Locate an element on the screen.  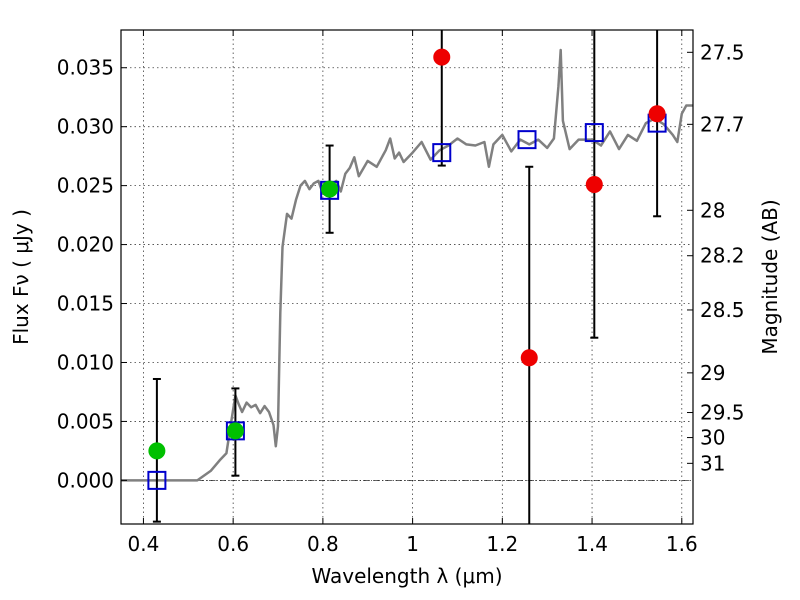
y-tick-label: 0.025 is located at coordinates (85, 186).